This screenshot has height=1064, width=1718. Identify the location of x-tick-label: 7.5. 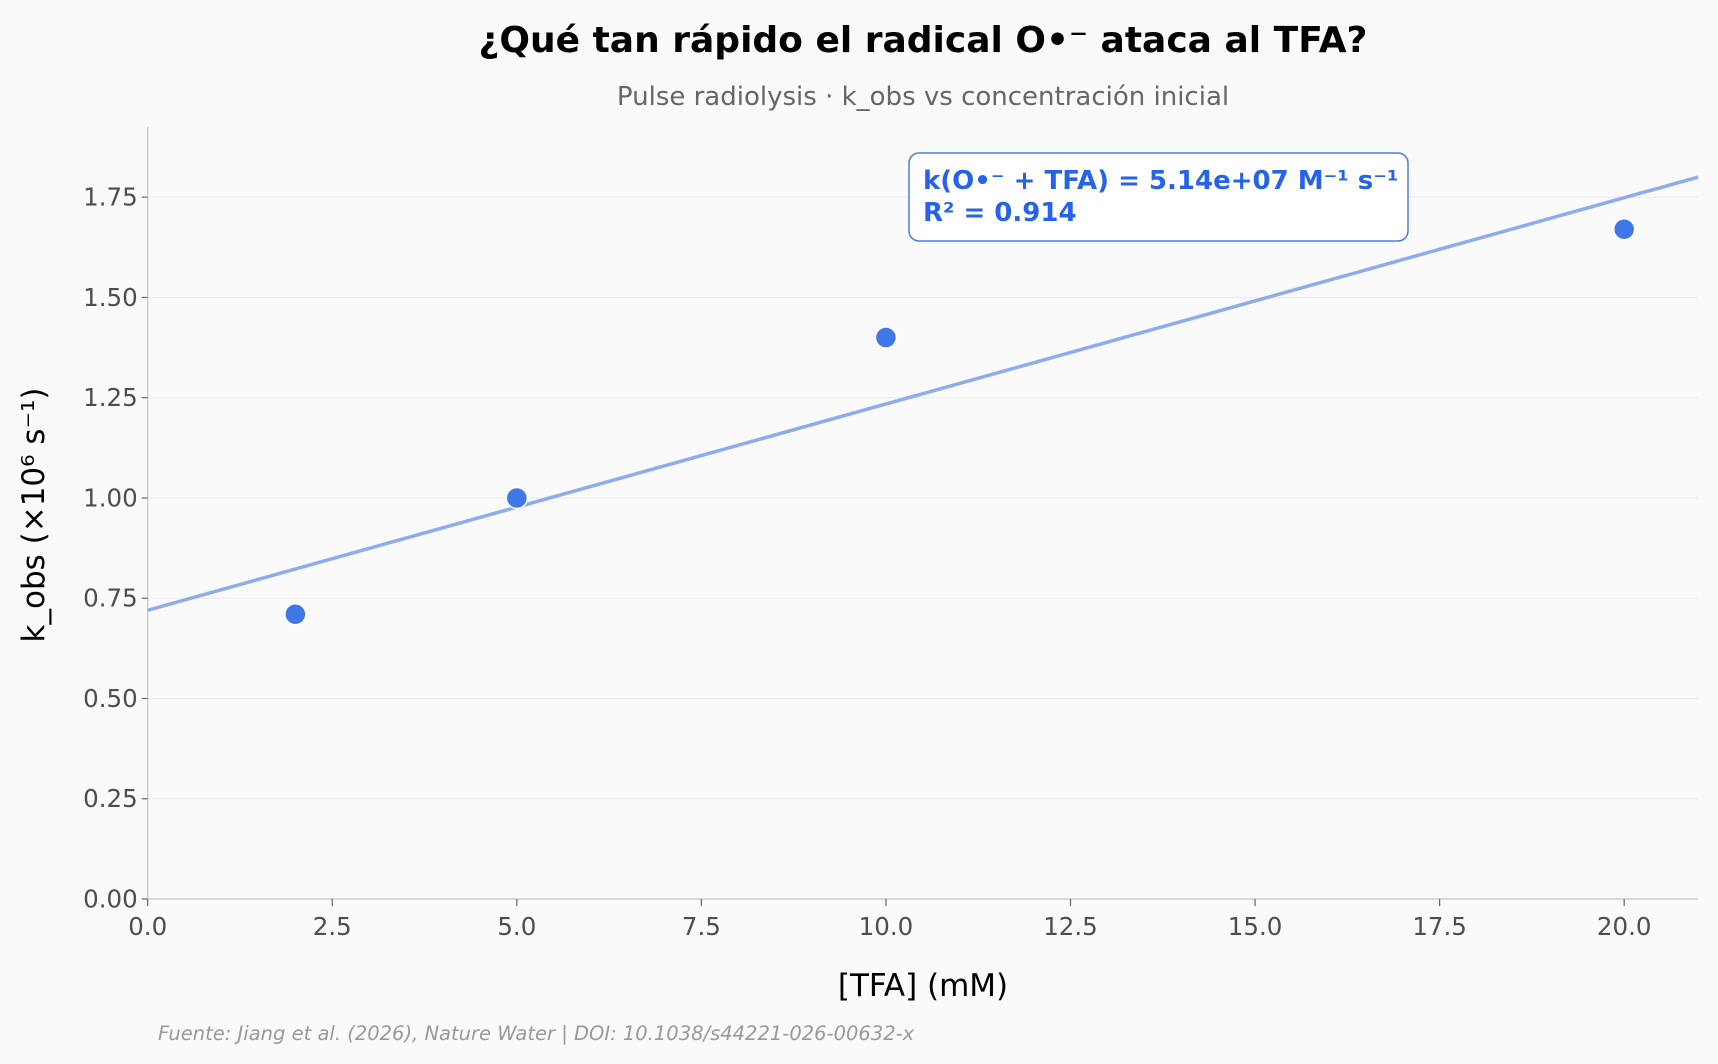
(701, 926).